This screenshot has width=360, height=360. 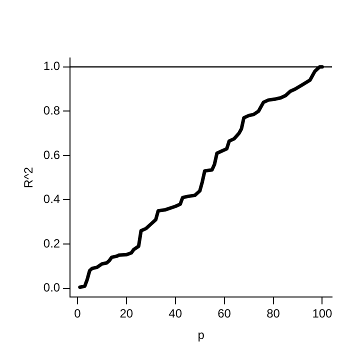 I want to click on x-tick-label: 60, so click(x=225, y=313).